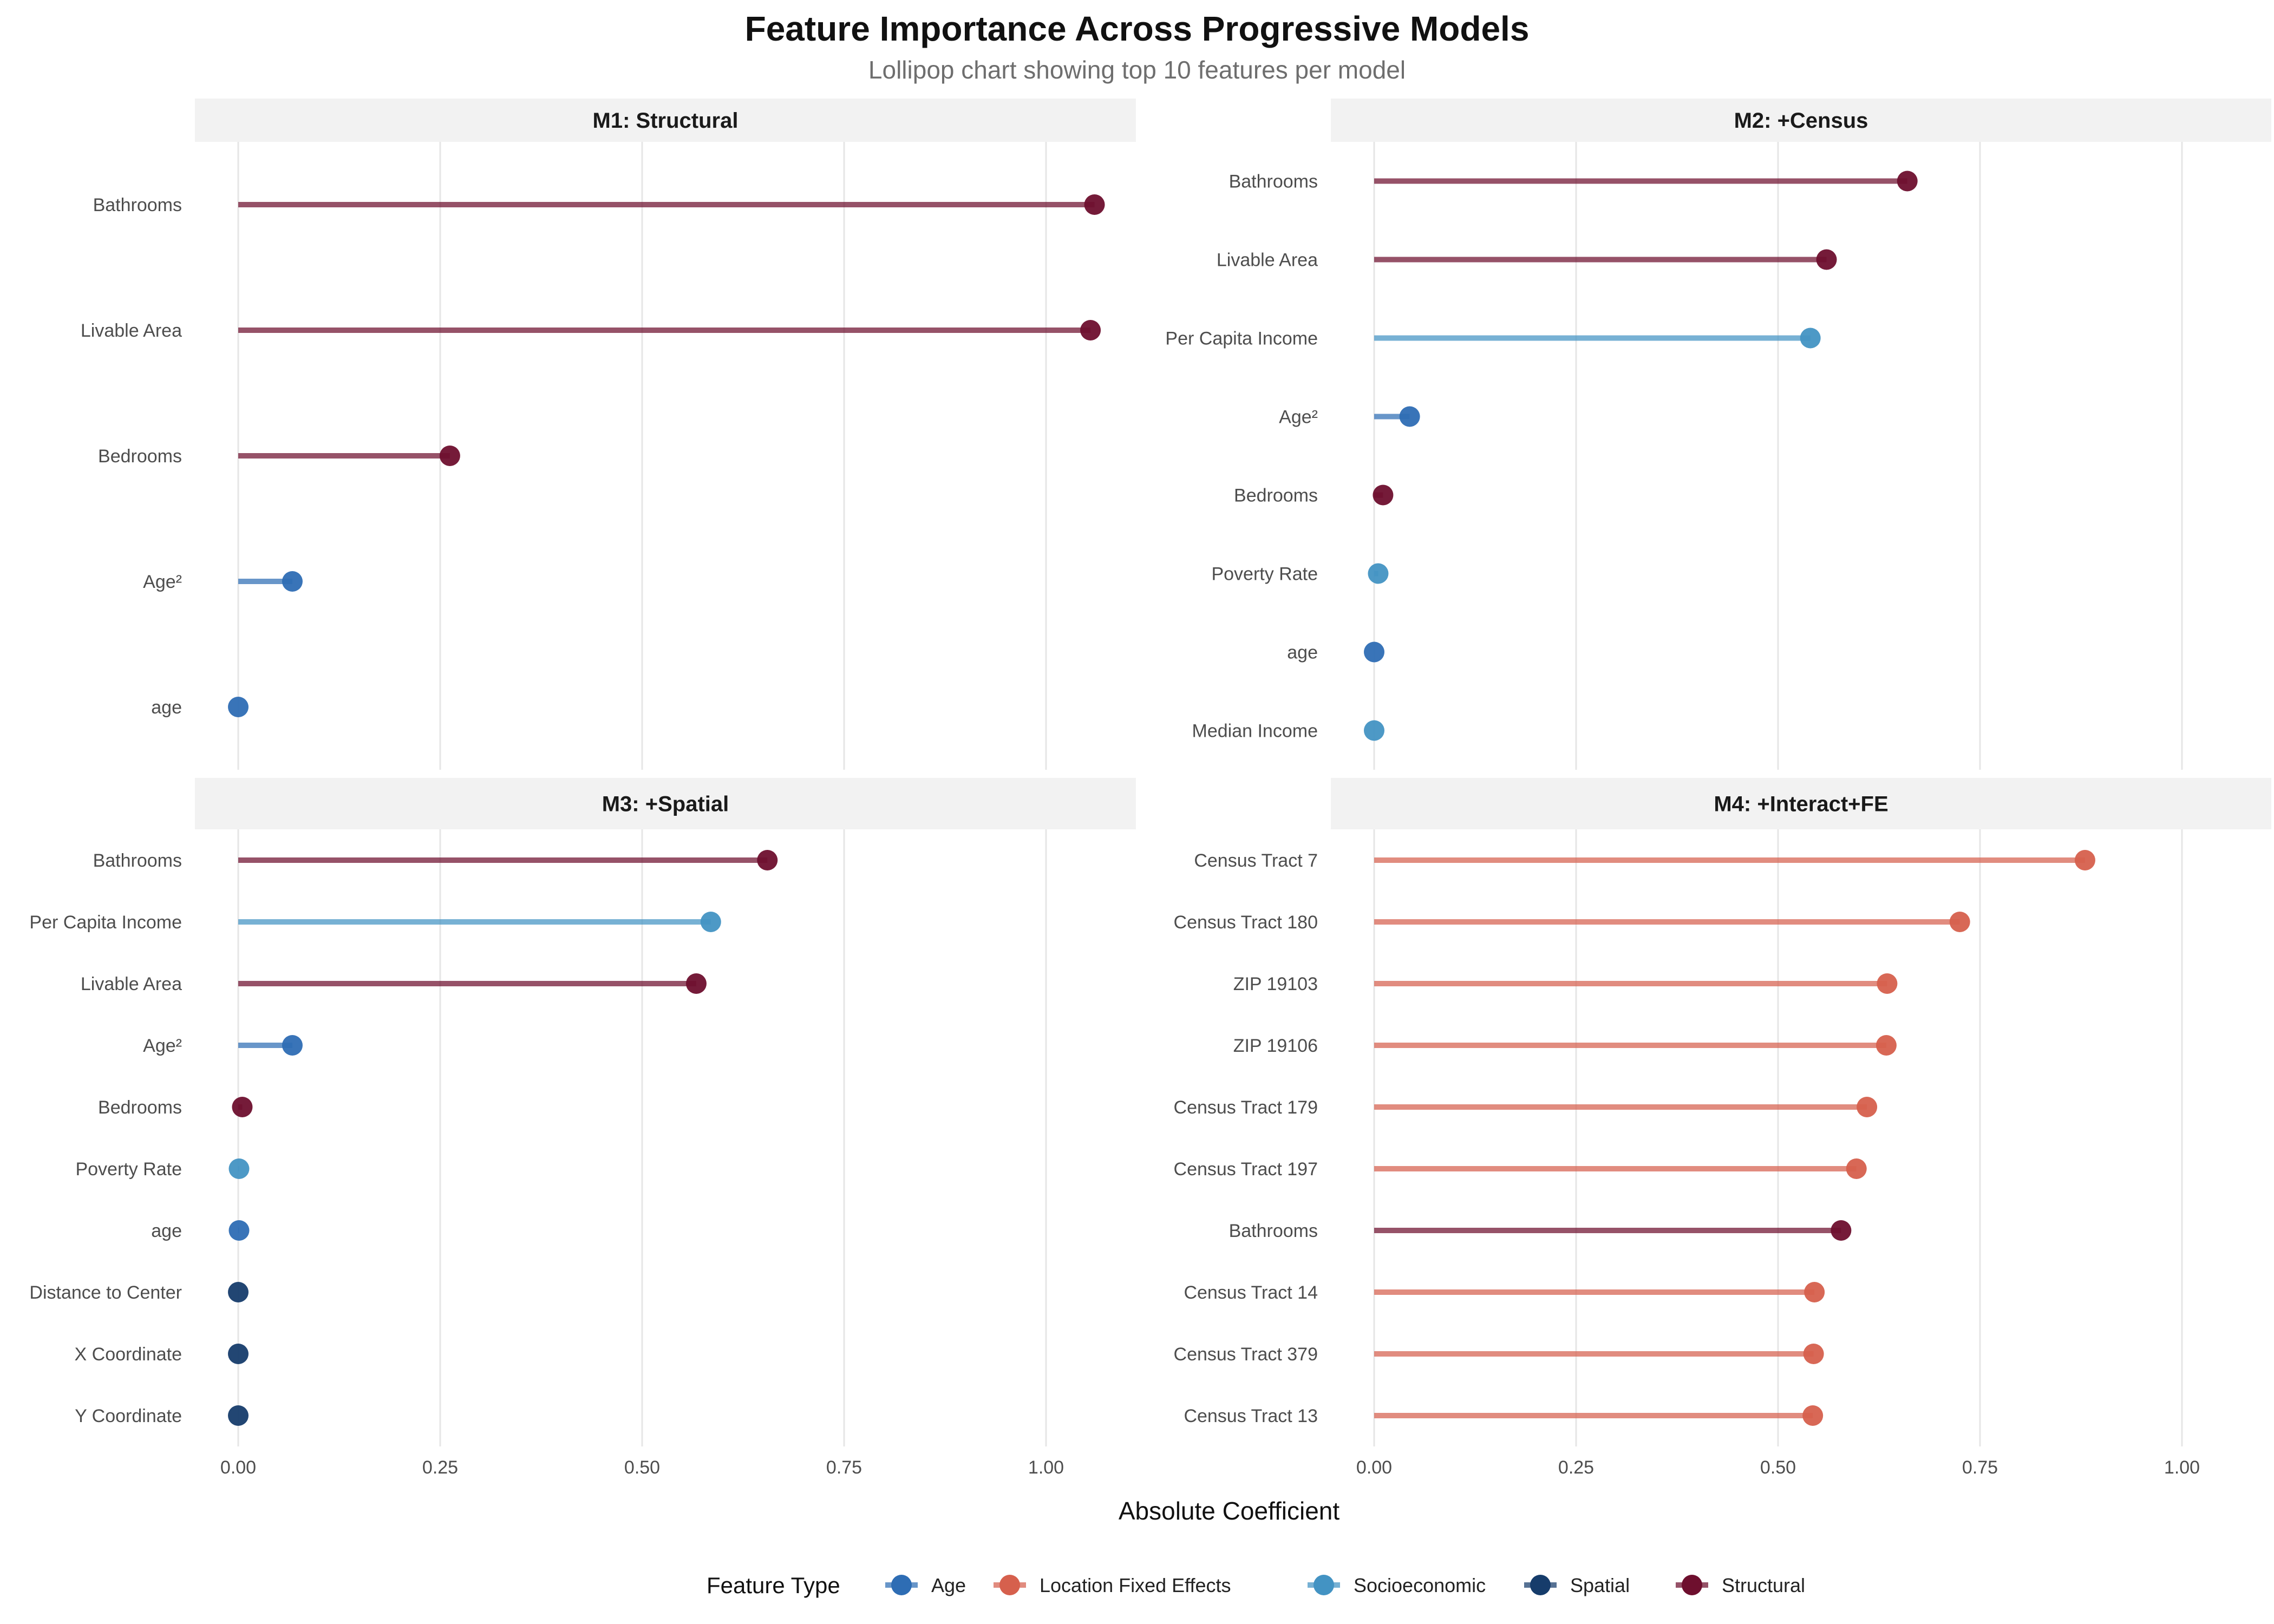 The height and width of the screenshot is (1624, 2274). I want to click on x-axis-title: Absolute Coefficient, so click(1230, 1511).